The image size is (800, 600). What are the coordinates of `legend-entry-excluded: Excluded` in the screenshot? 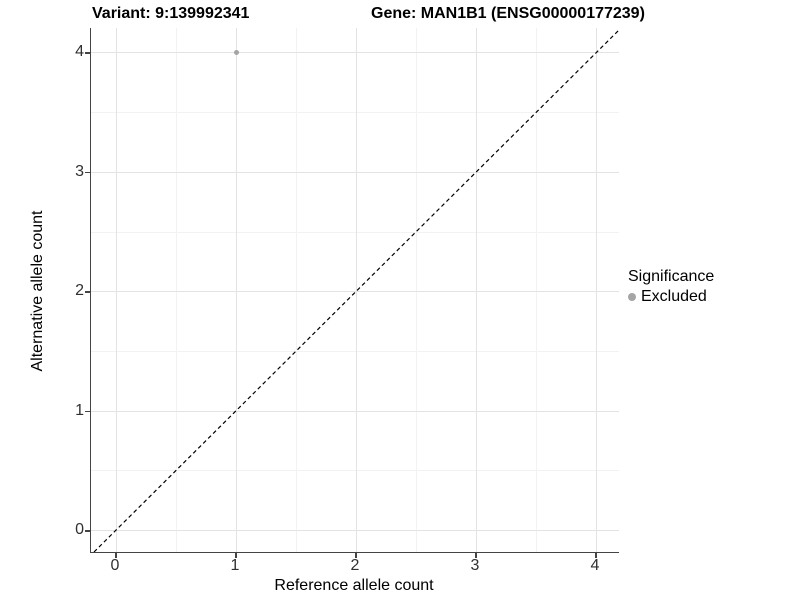 It's located at (671, 297).